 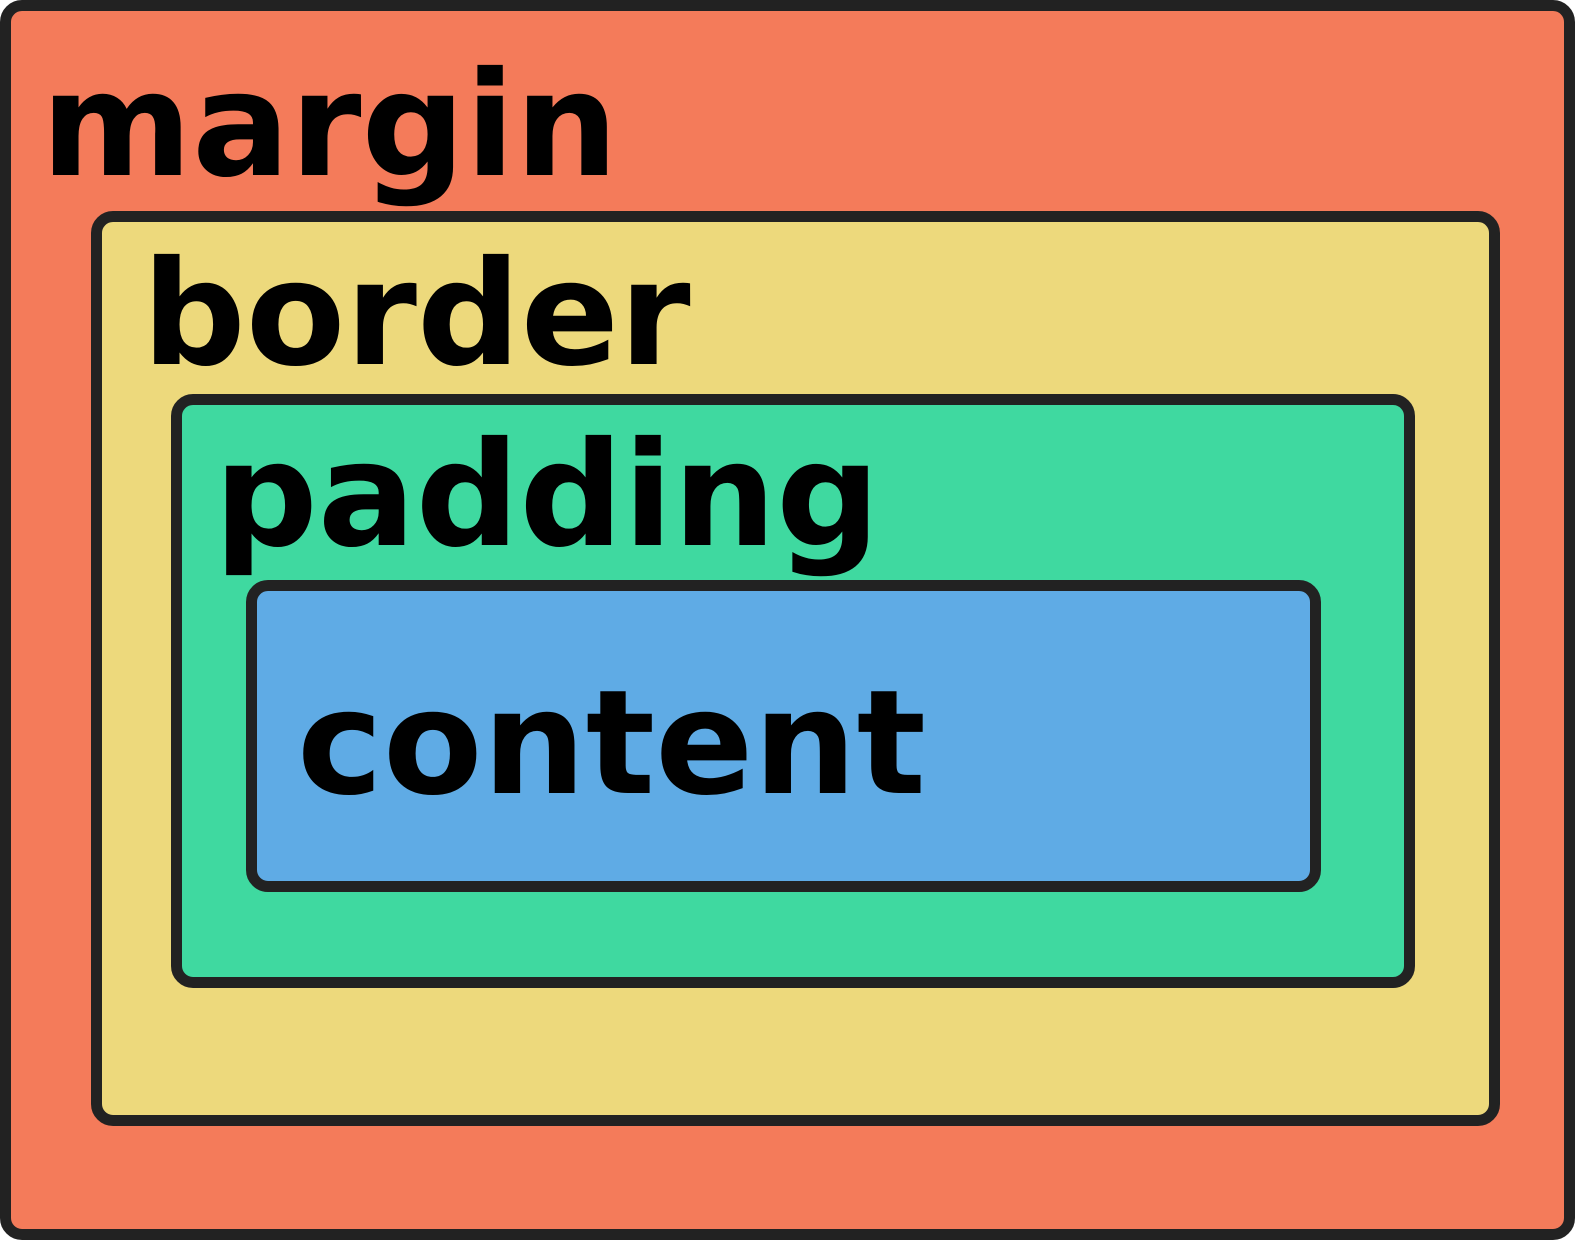 I want to click on margin-label: margin, so click(x=330, y=125).